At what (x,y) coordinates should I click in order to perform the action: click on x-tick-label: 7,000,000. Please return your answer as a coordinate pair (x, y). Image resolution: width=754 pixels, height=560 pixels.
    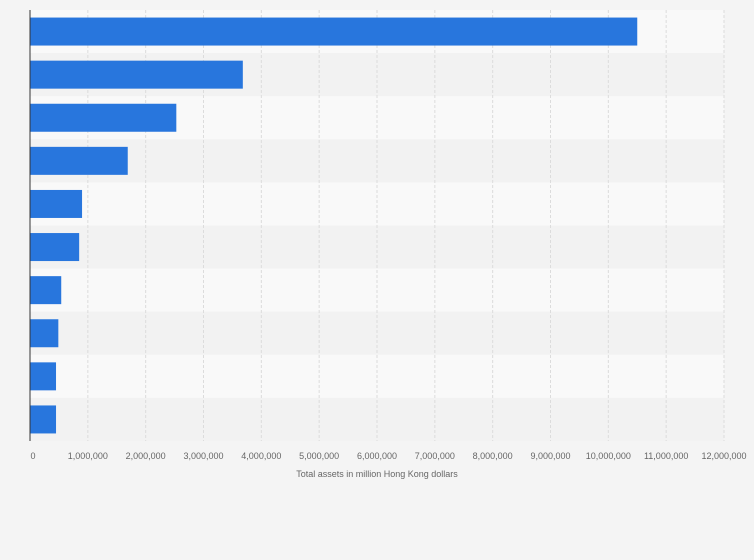
    Looking at the image, I should click on (435, 456).